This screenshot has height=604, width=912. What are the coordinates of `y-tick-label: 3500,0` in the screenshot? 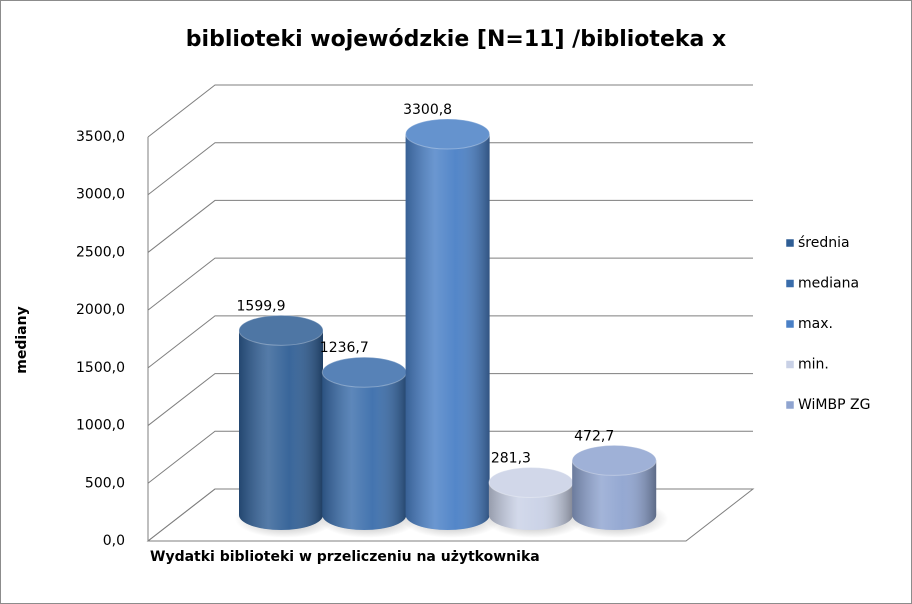 It's located at (100, 137).